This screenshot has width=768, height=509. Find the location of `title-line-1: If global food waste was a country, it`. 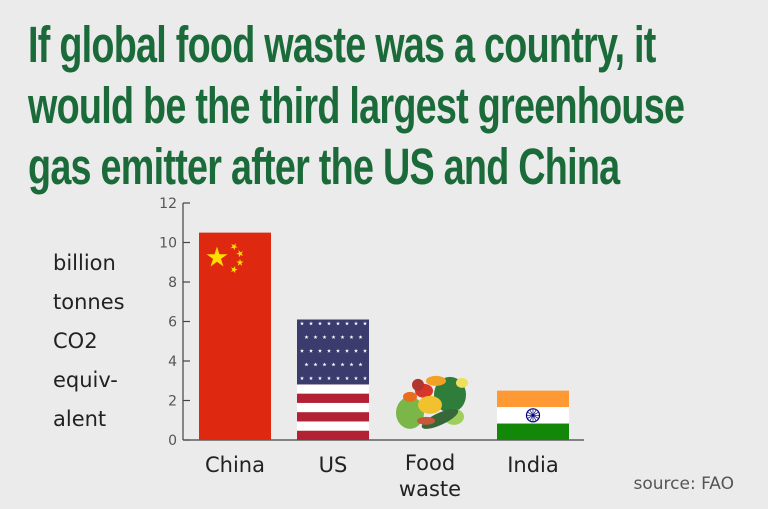

title-line-1: If global food waste was a country, it is located at coordinates (342, 44).